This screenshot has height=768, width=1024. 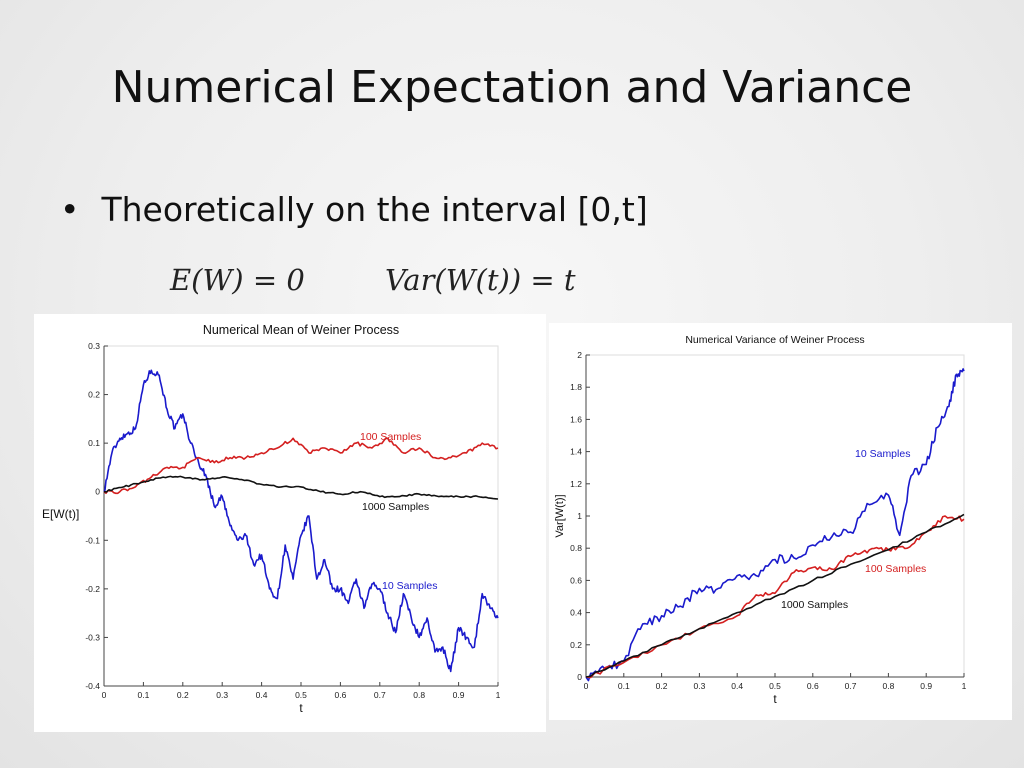 I want to click on y-tick-label: 2, so click(x=579, y=355).